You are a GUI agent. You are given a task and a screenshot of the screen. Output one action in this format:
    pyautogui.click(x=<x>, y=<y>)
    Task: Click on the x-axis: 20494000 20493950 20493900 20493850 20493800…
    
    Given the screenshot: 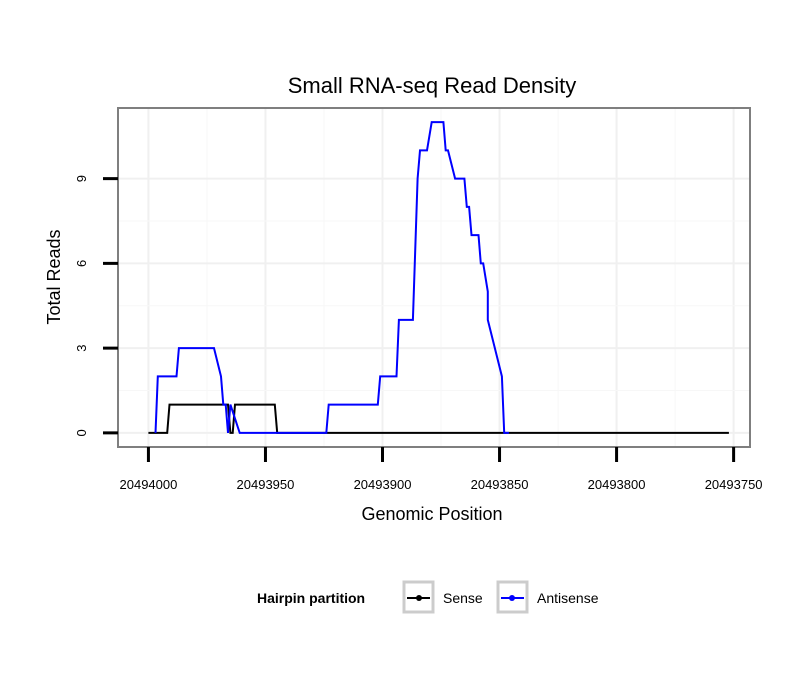 What is the action you would take?
    pyautogui.click(x=441, y=469)
    